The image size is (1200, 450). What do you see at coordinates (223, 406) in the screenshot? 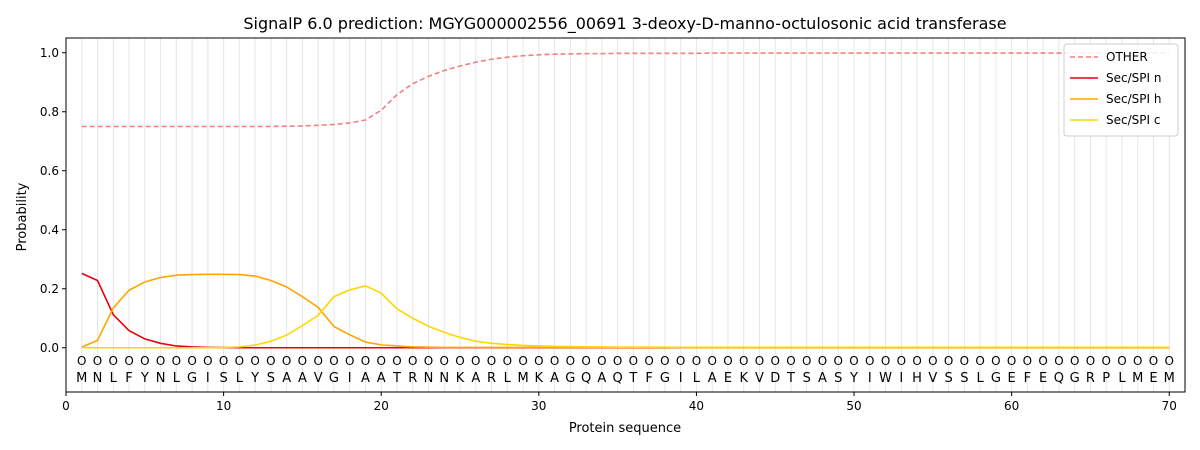
I see `x-tick-label: 10` at bounding box center [223, 406].